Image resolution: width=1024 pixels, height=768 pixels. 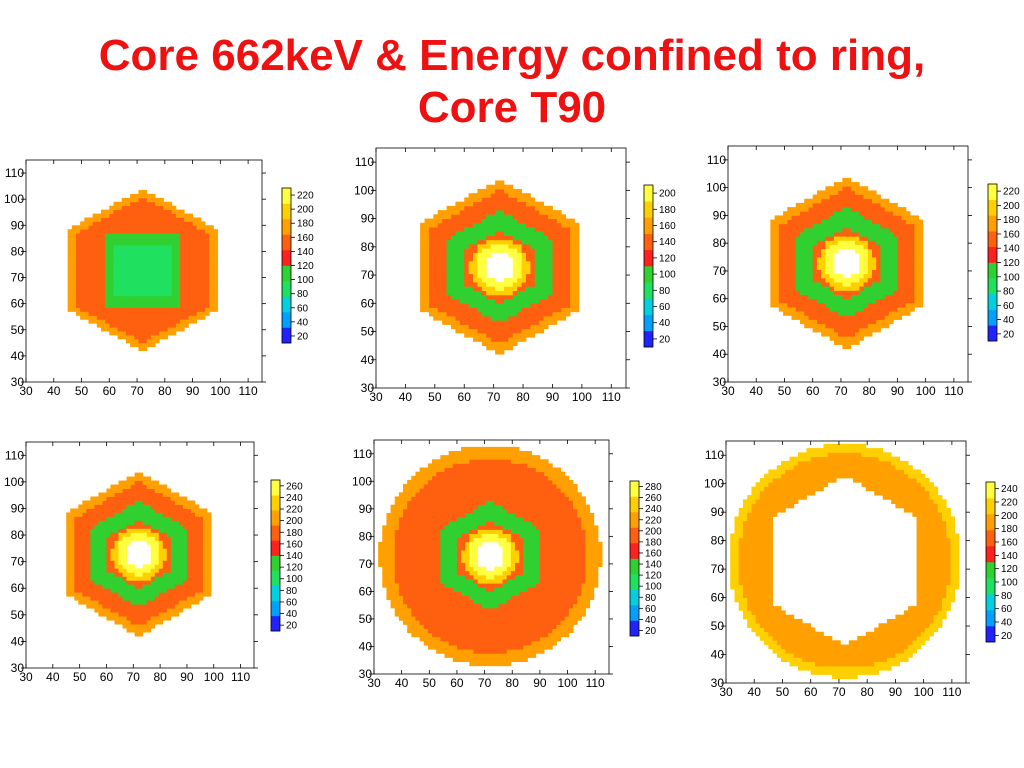 I want to click on colorbar-tick-label: 120, so click(x=305, y=266).